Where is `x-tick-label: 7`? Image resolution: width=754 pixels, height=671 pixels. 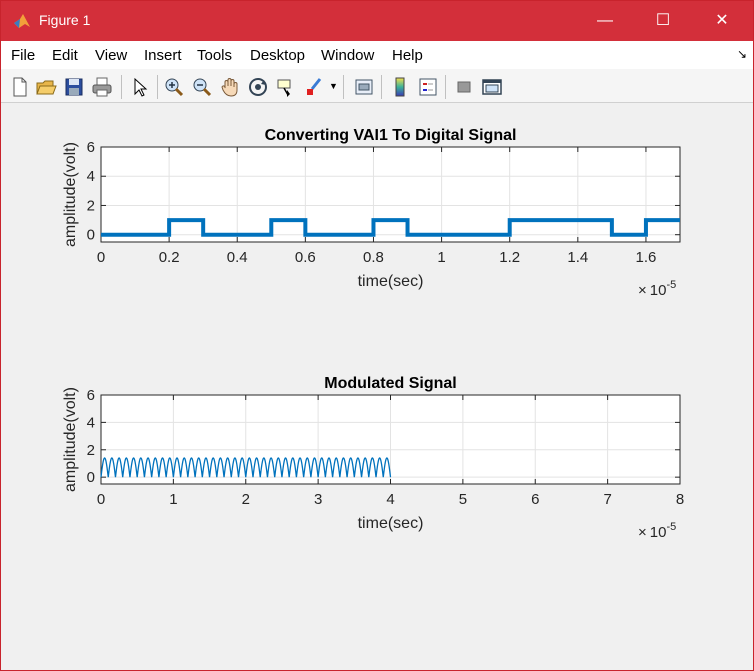
x-tick-label: 7 is located at coordinates (607, 499).